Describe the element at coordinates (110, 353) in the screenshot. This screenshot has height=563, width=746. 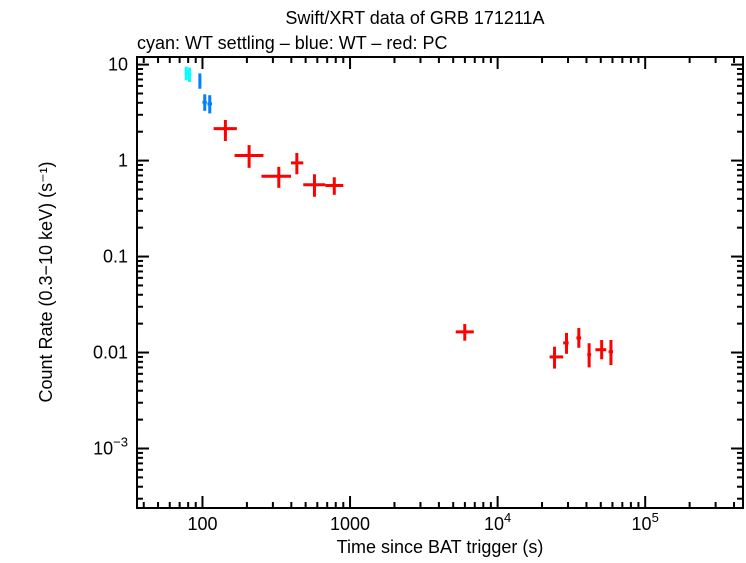
I see `y-tick-label: 0.01` at that location.